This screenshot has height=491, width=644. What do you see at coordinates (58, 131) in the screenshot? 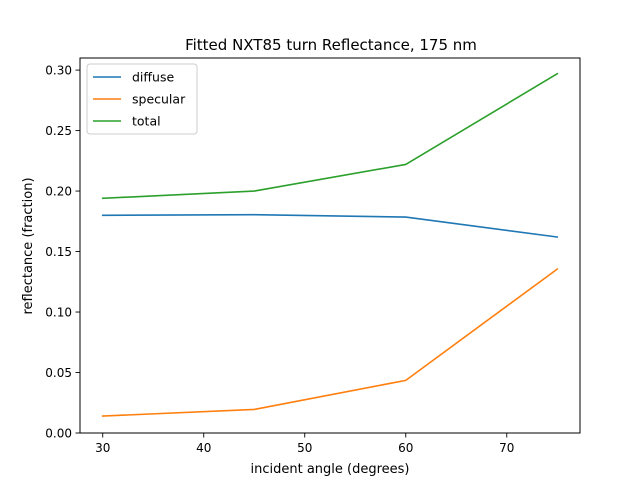
I see `y-tick-label: 0.25` at bounding box center [58, 131].